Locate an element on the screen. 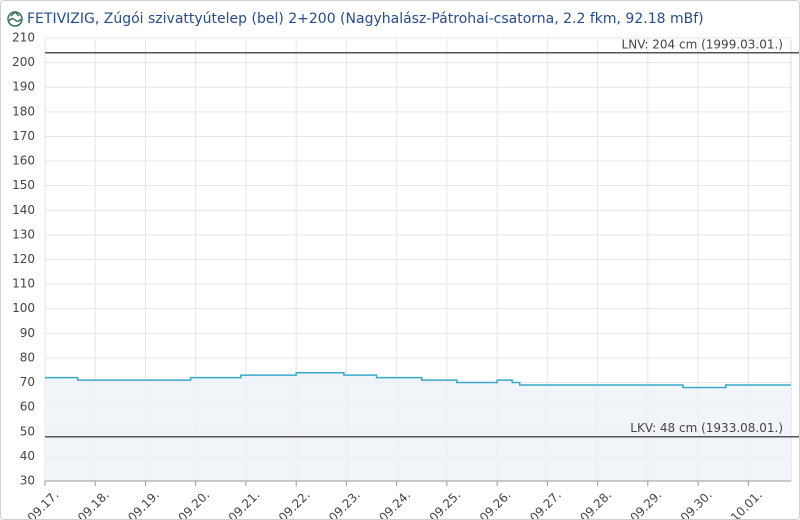 The image size is (800, 520). x-tick-label: 09.26. is located at coordinates (495, 503).